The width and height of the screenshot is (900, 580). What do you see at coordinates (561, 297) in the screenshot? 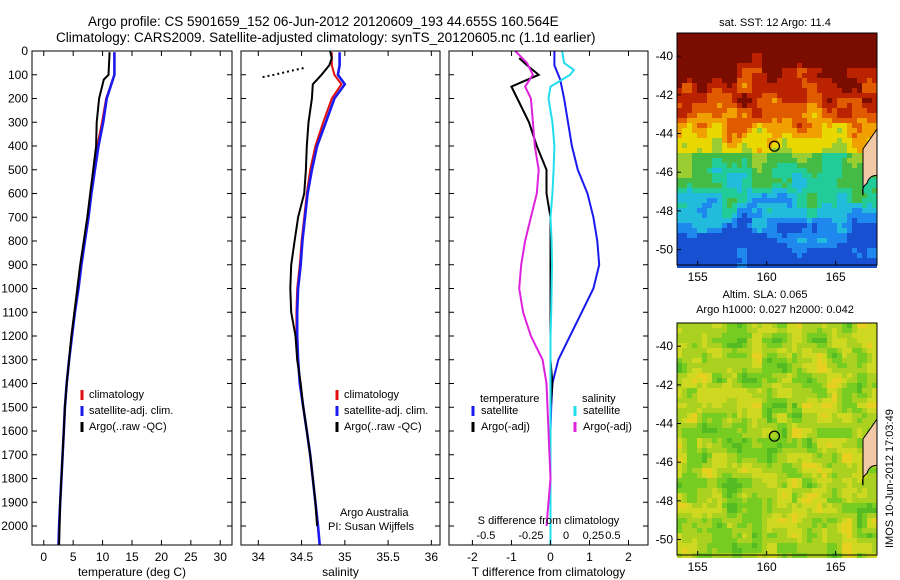
I see `series-line-satellite` at bounding box center [561, 297].